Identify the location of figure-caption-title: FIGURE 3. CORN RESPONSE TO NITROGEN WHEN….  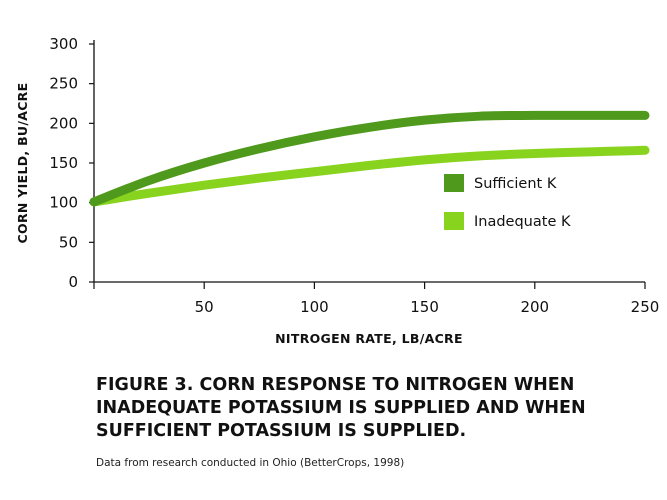
(376, 408).